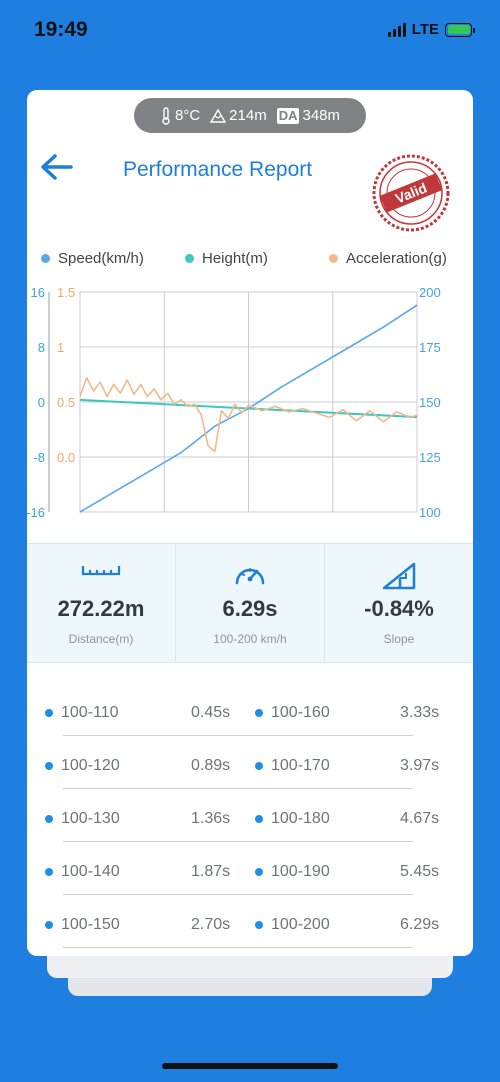  What do you see at coordinates (211, 765) in the screenshot?
I see `split-left-time: 0.89s` at bounding box center [211, 765].